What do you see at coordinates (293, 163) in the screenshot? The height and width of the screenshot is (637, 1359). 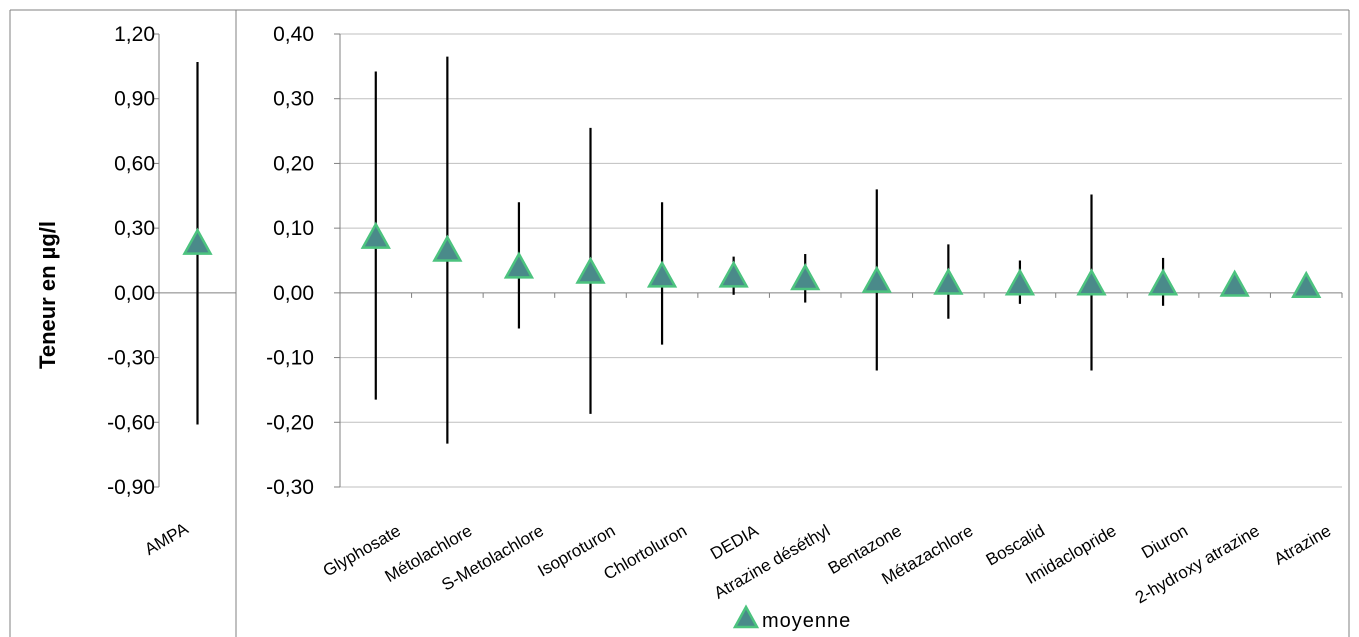 I see `y-tick-label: 0,20` at bounding box center [293, 163].